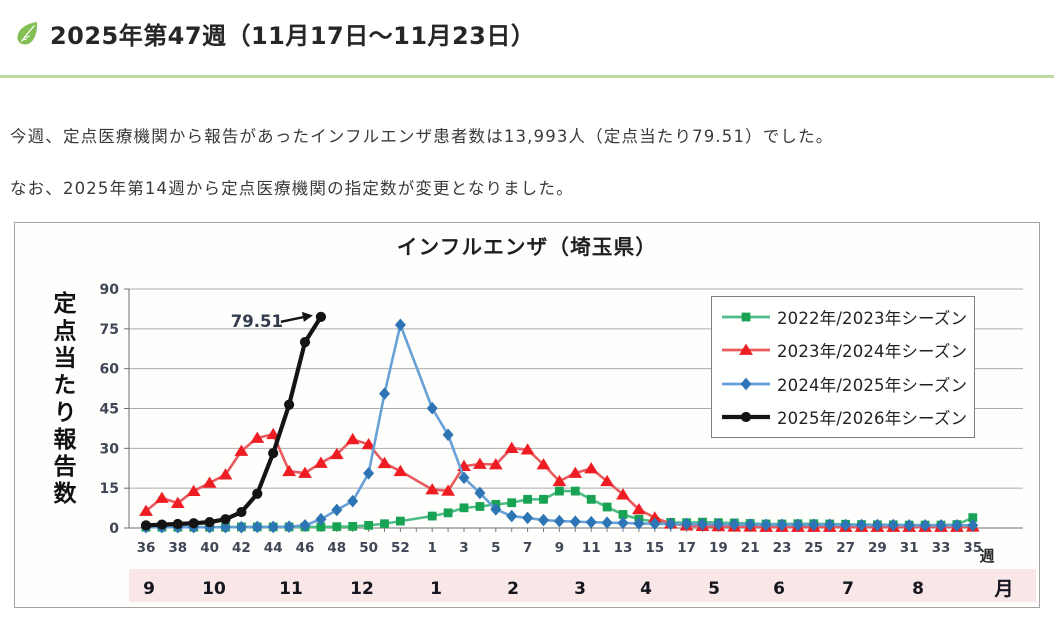 This screenshot has width=1054, height=624. Describe the element at coordinates (110, 370) in the screenshot. I see `y-tick-label: 60` at that location.